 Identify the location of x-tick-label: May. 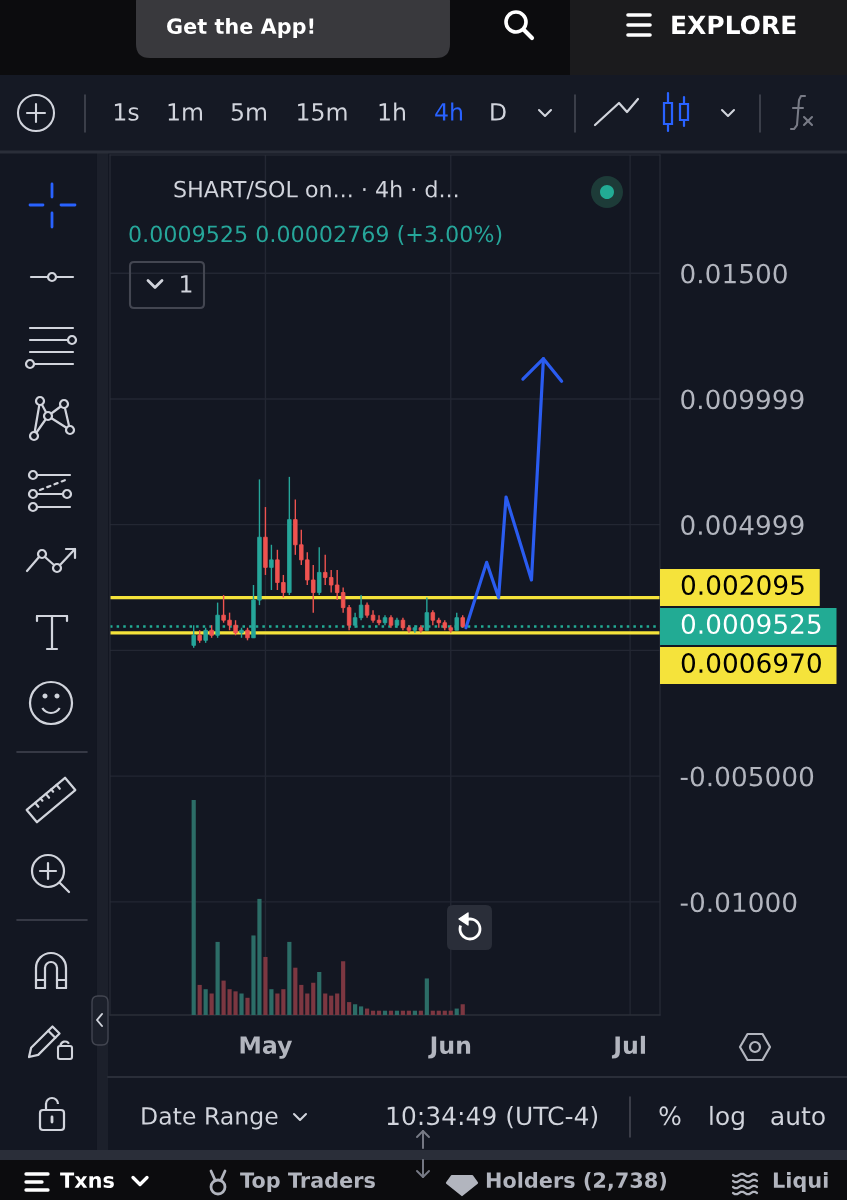
(266, 1047).